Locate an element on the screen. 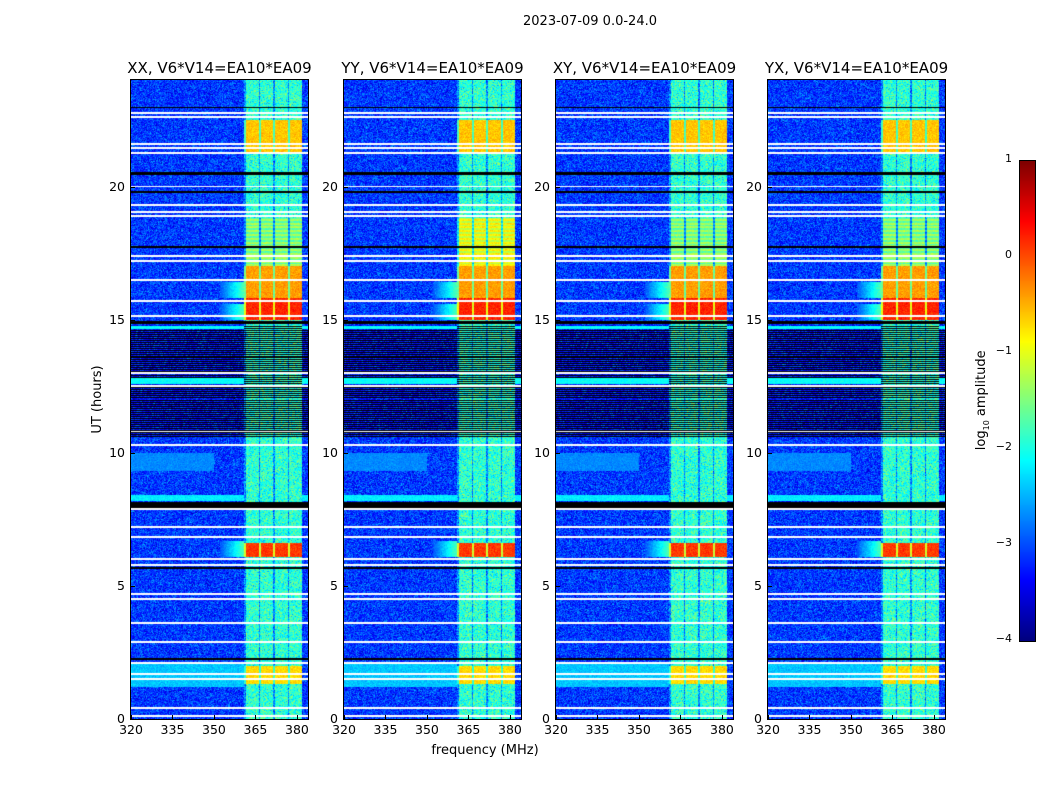 This screenshot has height=800, width=1050. heatmap-panel-yy is located at coordinates (432, 399).